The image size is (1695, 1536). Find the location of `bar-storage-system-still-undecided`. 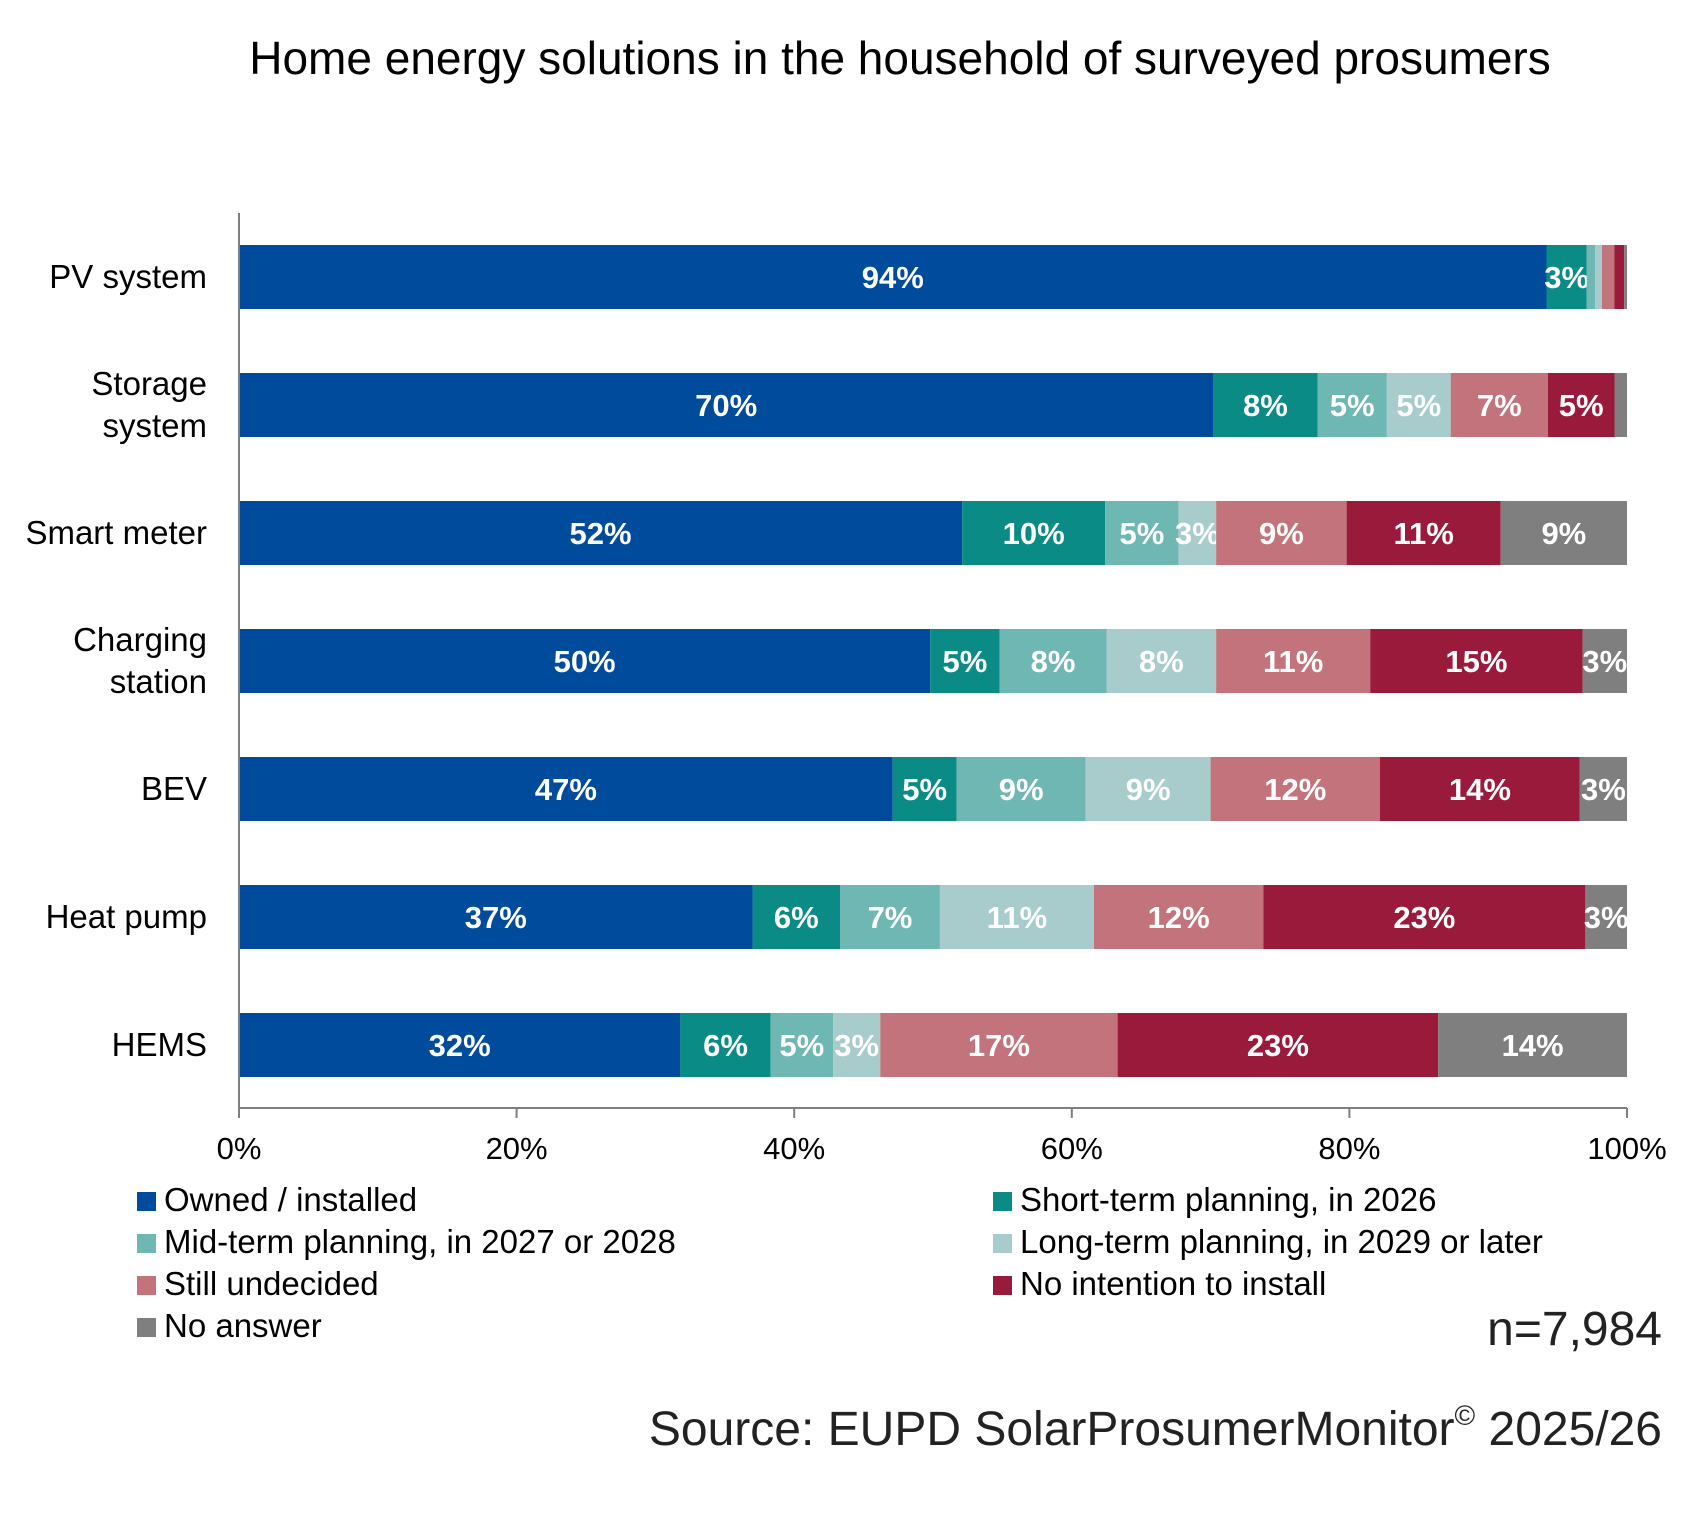

bar-storage-system-still-undecided is located at coordinates (1499, 405).